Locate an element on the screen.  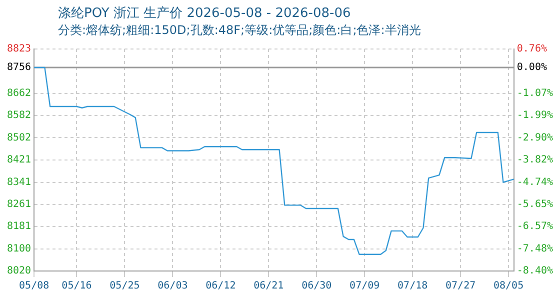
y-tick-label: 8582 is located at coordinates (19, 116).